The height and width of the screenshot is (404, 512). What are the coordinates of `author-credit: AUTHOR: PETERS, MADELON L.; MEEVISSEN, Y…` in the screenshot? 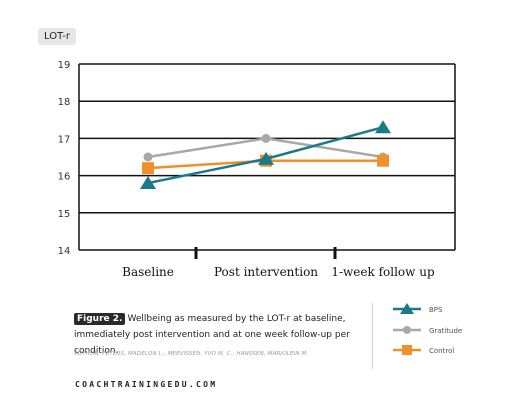 It's located at (191, 354).